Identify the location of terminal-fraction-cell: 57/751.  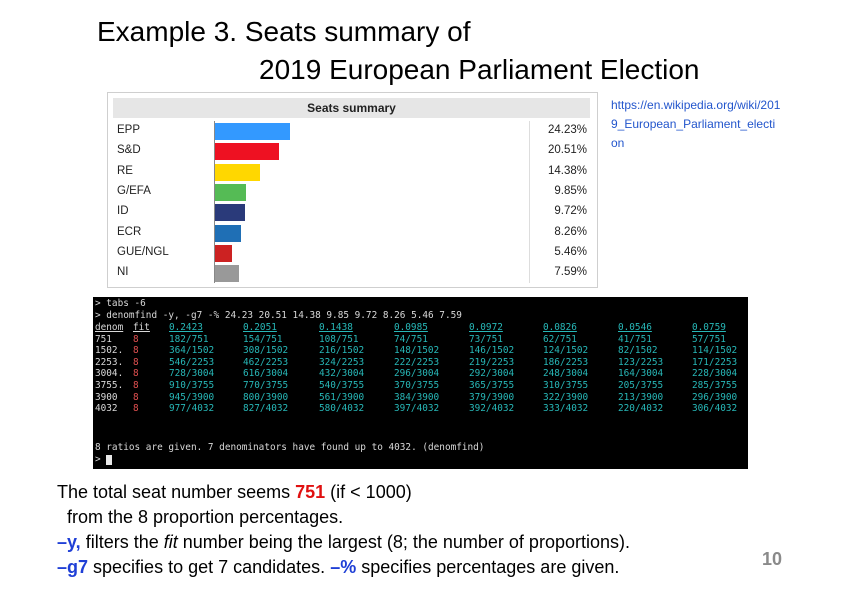
(709, 339).